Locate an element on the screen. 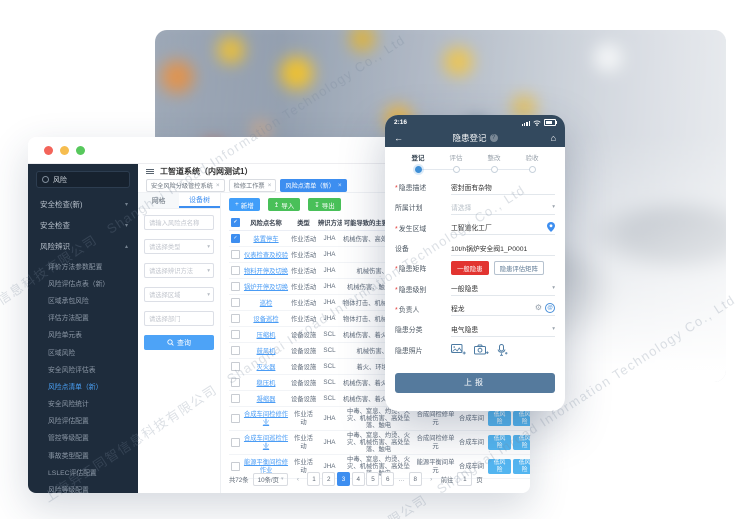 The image size is (738, 519). maximize-window-button is located at coordinates (80, 150).